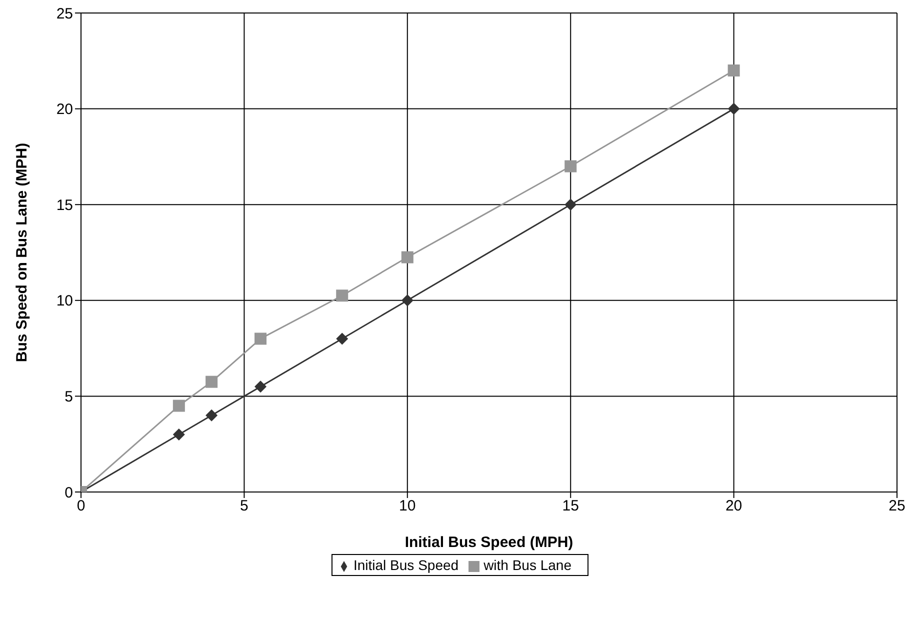  Describe the element at coordinates (407, 506) in the screenshot. I see `x-tick-label: 10` at that location.